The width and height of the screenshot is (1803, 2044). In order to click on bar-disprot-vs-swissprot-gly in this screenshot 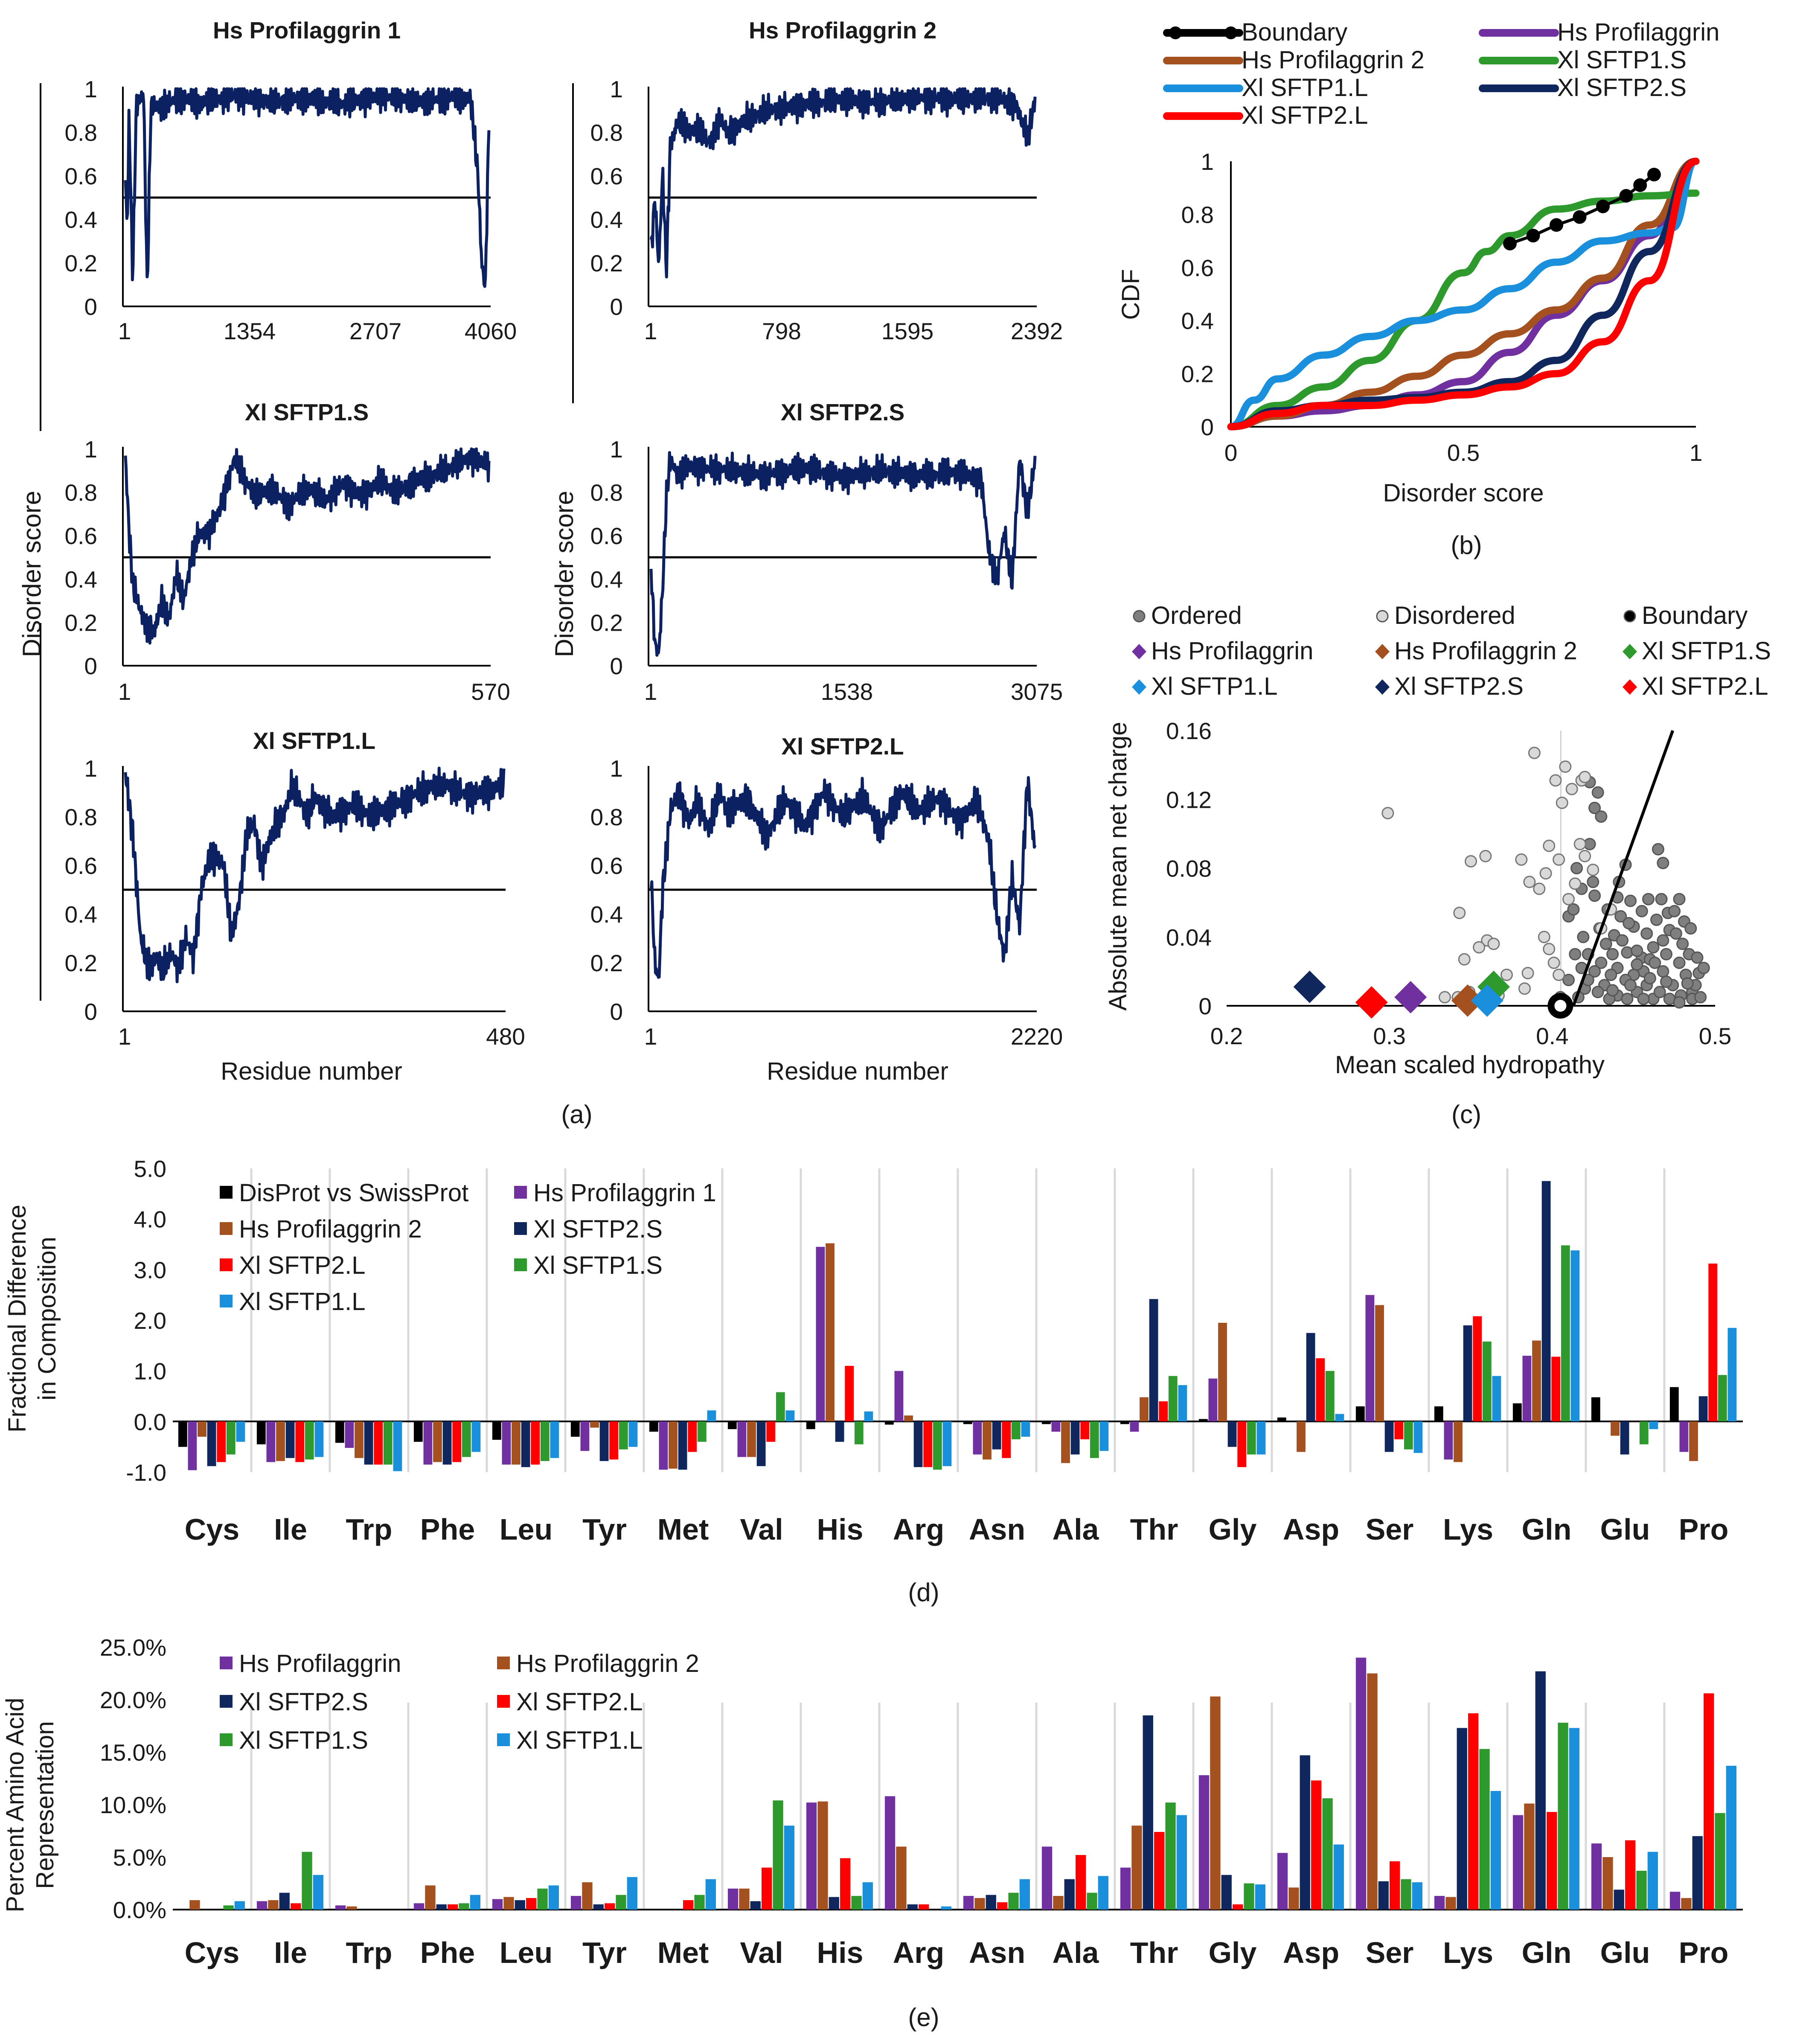, I will do `click(1203, 1420)`.